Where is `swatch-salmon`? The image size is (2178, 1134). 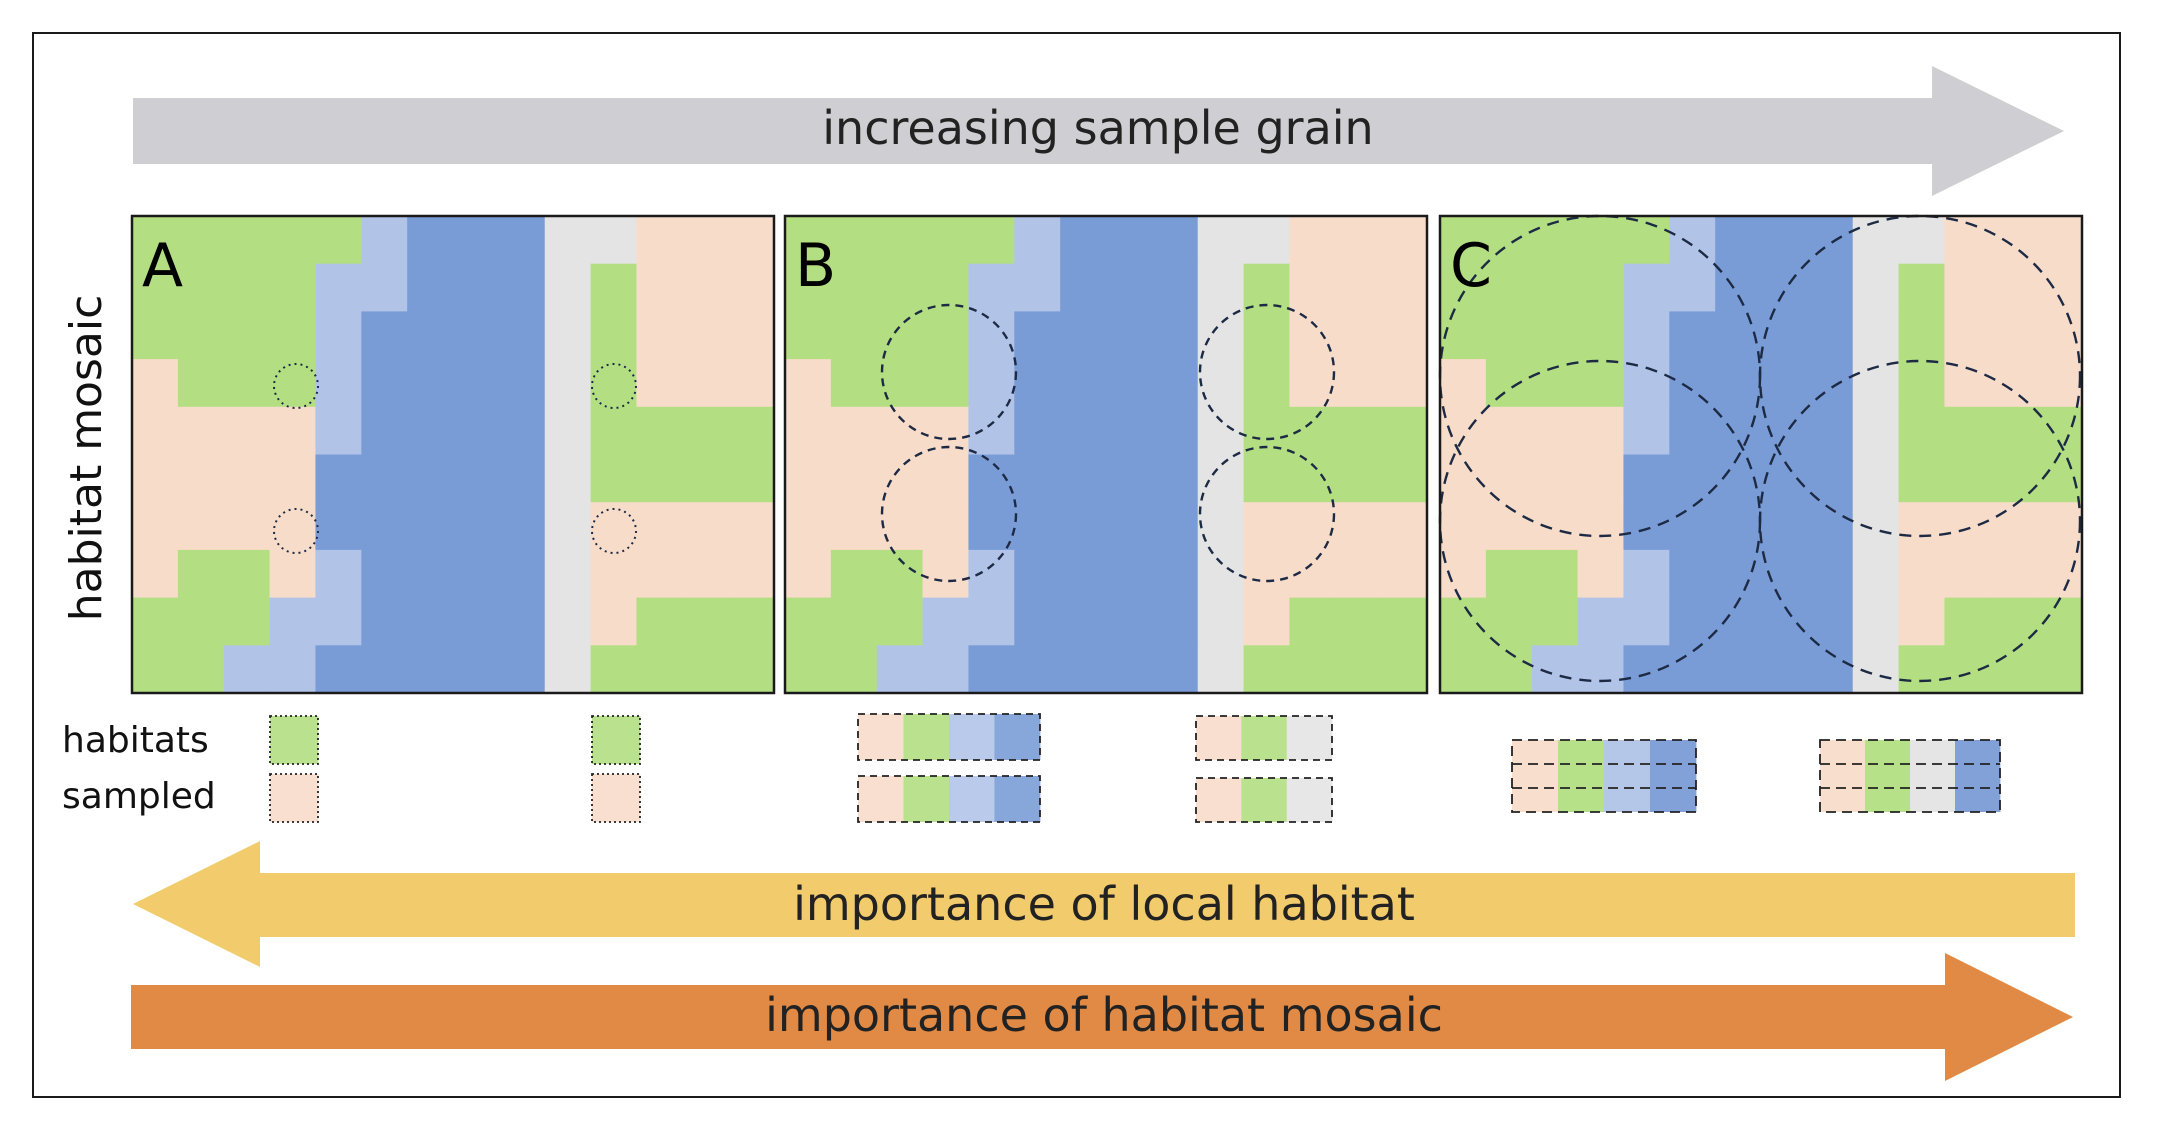 swatch-salmon is located at coordinates (1219, 800).